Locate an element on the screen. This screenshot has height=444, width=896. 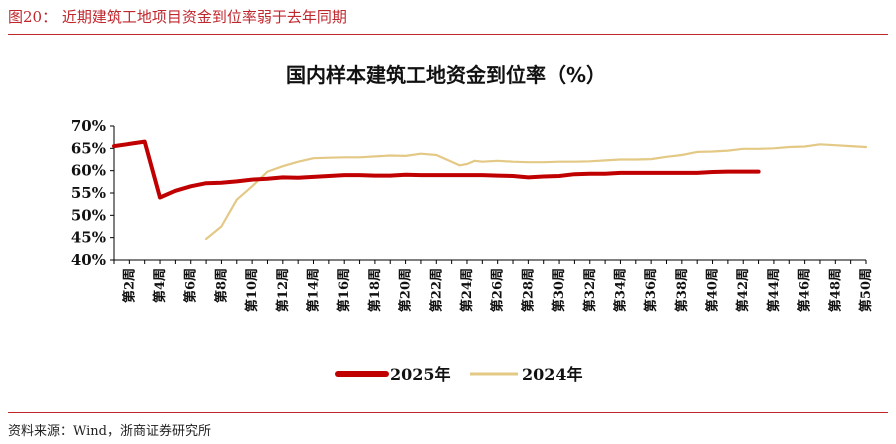
legend-label-2024: 2024年 is located at coordinates (552, 374).